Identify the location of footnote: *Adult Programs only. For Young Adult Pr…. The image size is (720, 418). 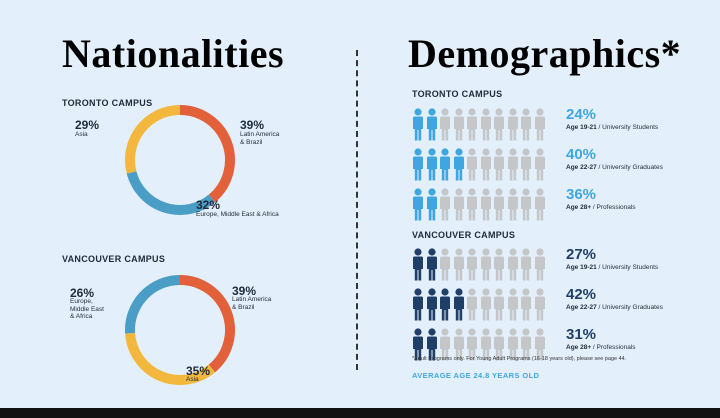
(519, 359).